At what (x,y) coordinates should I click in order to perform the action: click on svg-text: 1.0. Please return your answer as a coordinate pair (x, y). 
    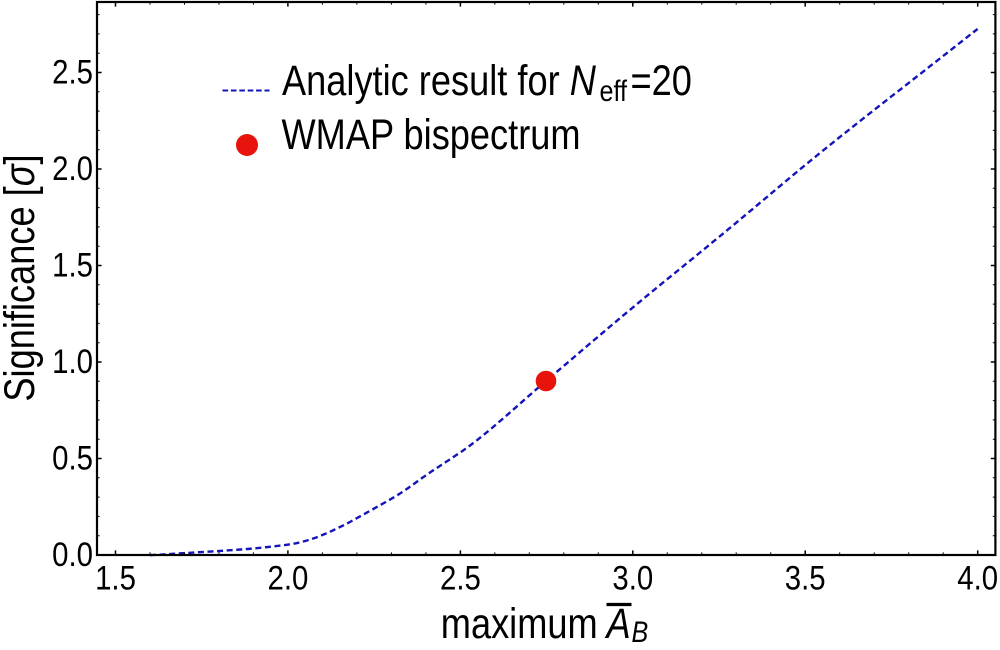
    Looking at the image, I should click on (72, 361).